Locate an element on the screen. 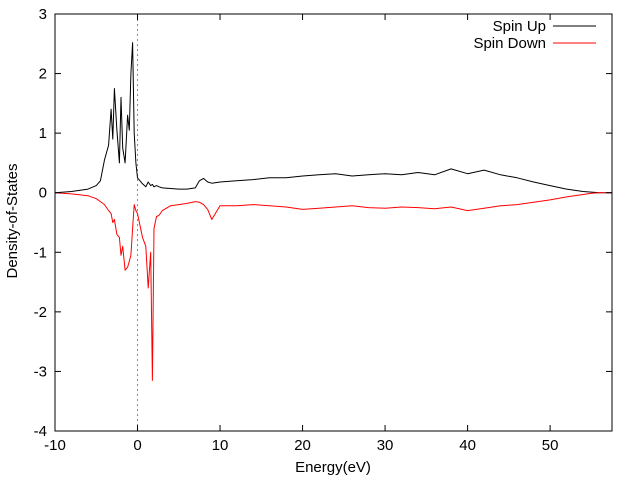 The height and width of the screenshot is (480, 640). x-tick-label: 10 is located at coordinates (220, 445).